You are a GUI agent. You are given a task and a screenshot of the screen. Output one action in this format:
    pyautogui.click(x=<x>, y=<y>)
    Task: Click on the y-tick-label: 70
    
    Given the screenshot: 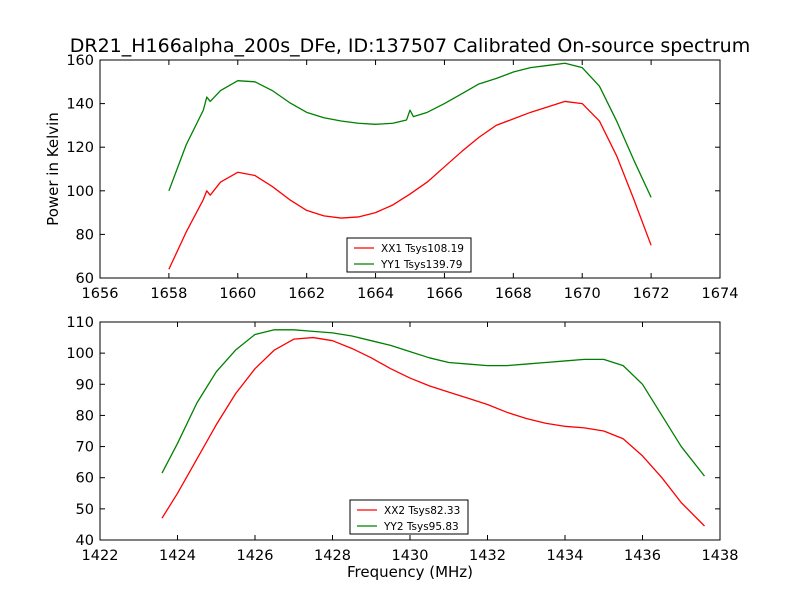 What is the action you would take?
    pyautogui.click(x=85, y=448)
    